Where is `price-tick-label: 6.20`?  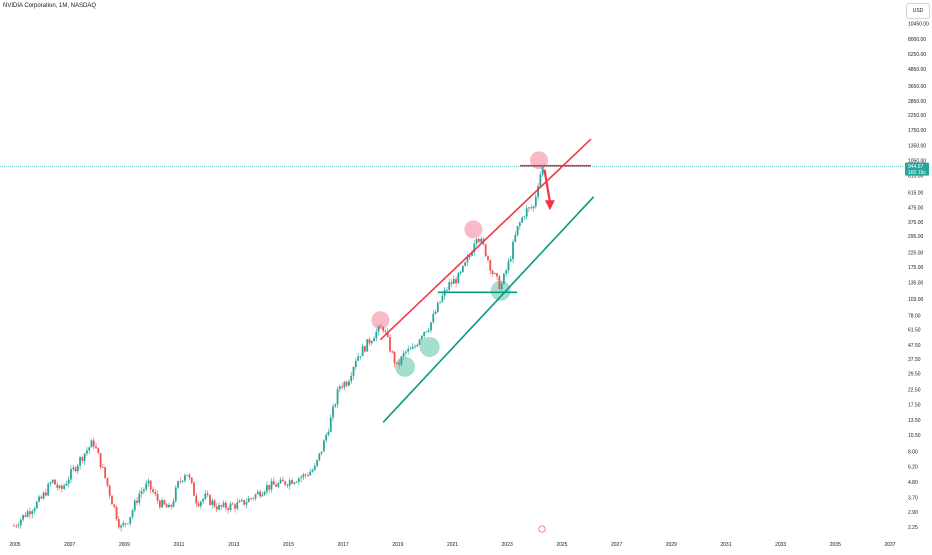 price-tick-label: 6.20 is located at coordinates (913, 468).